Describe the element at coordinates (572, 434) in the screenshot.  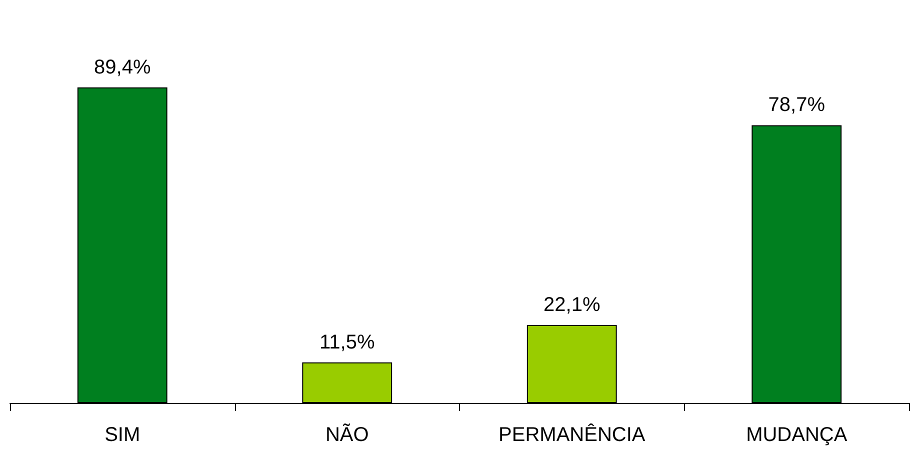
I see `x-tick-label: PERMANÊNCIA` at that location.